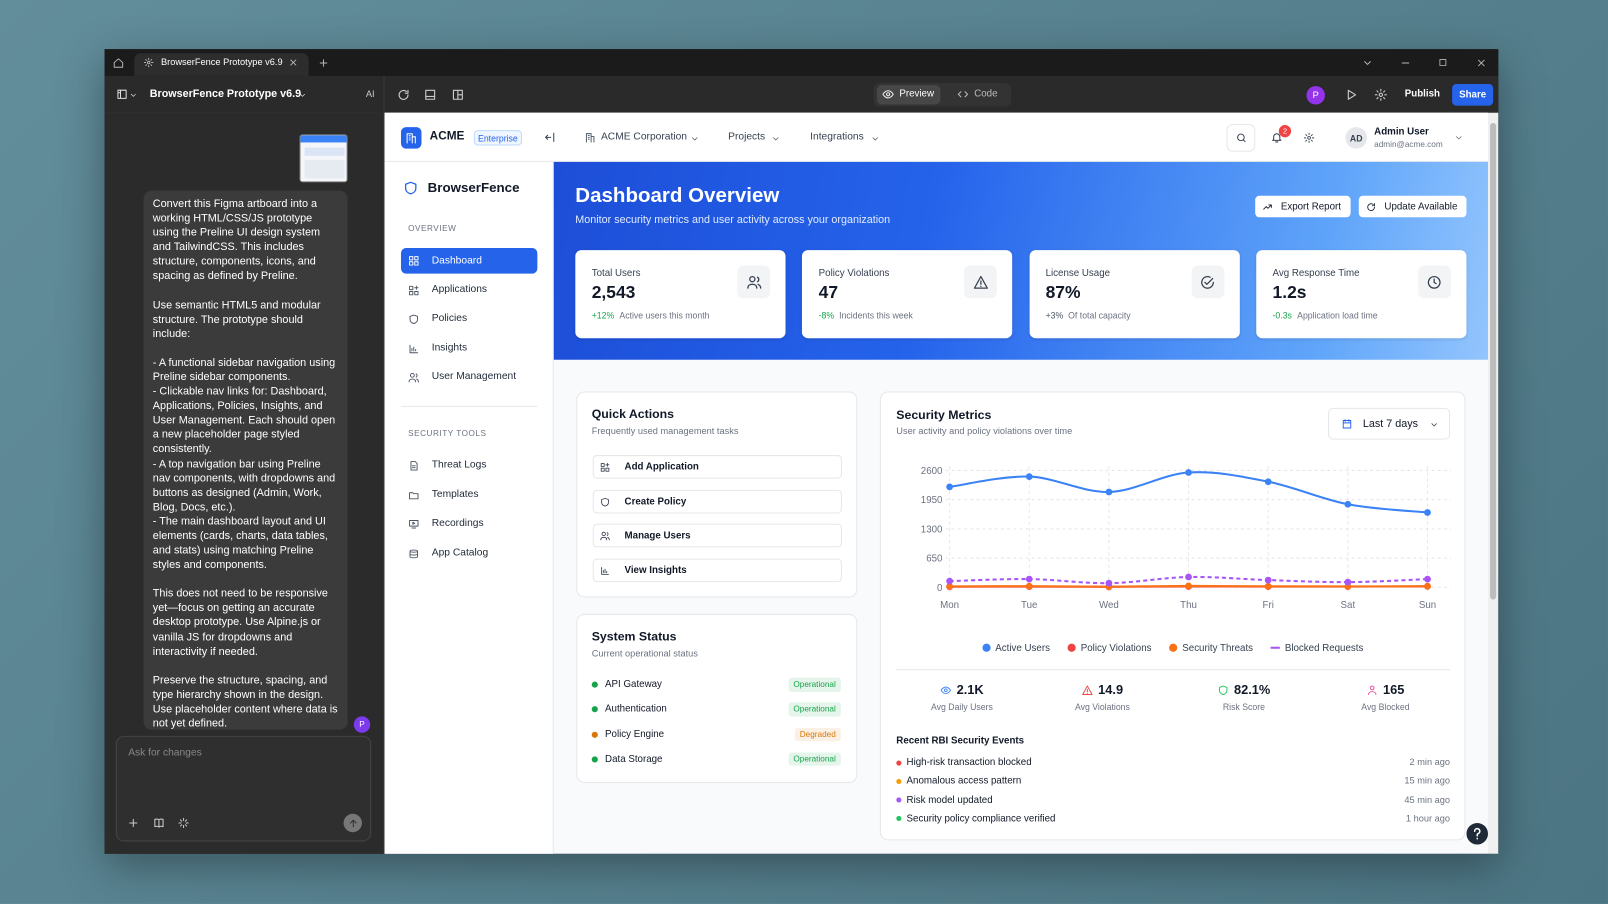 The height and width of the screenshot is (904, 1608). What do you see at coordinates (986, 94) in the screenshot?
I see `code-label: Code` at bounding box center [986, 94].